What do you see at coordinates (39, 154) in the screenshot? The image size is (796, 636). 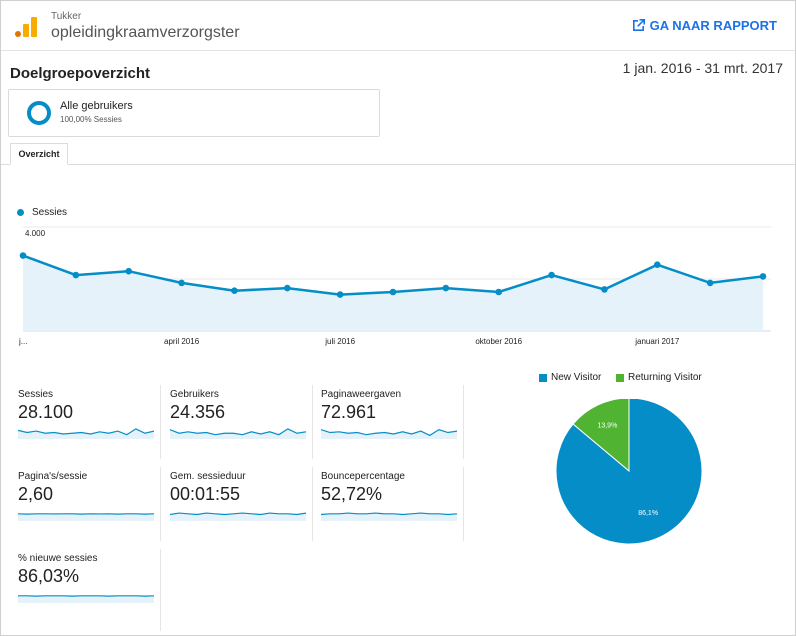 I see `tab-overview: Overzicht` at bounding box center [39, 154].